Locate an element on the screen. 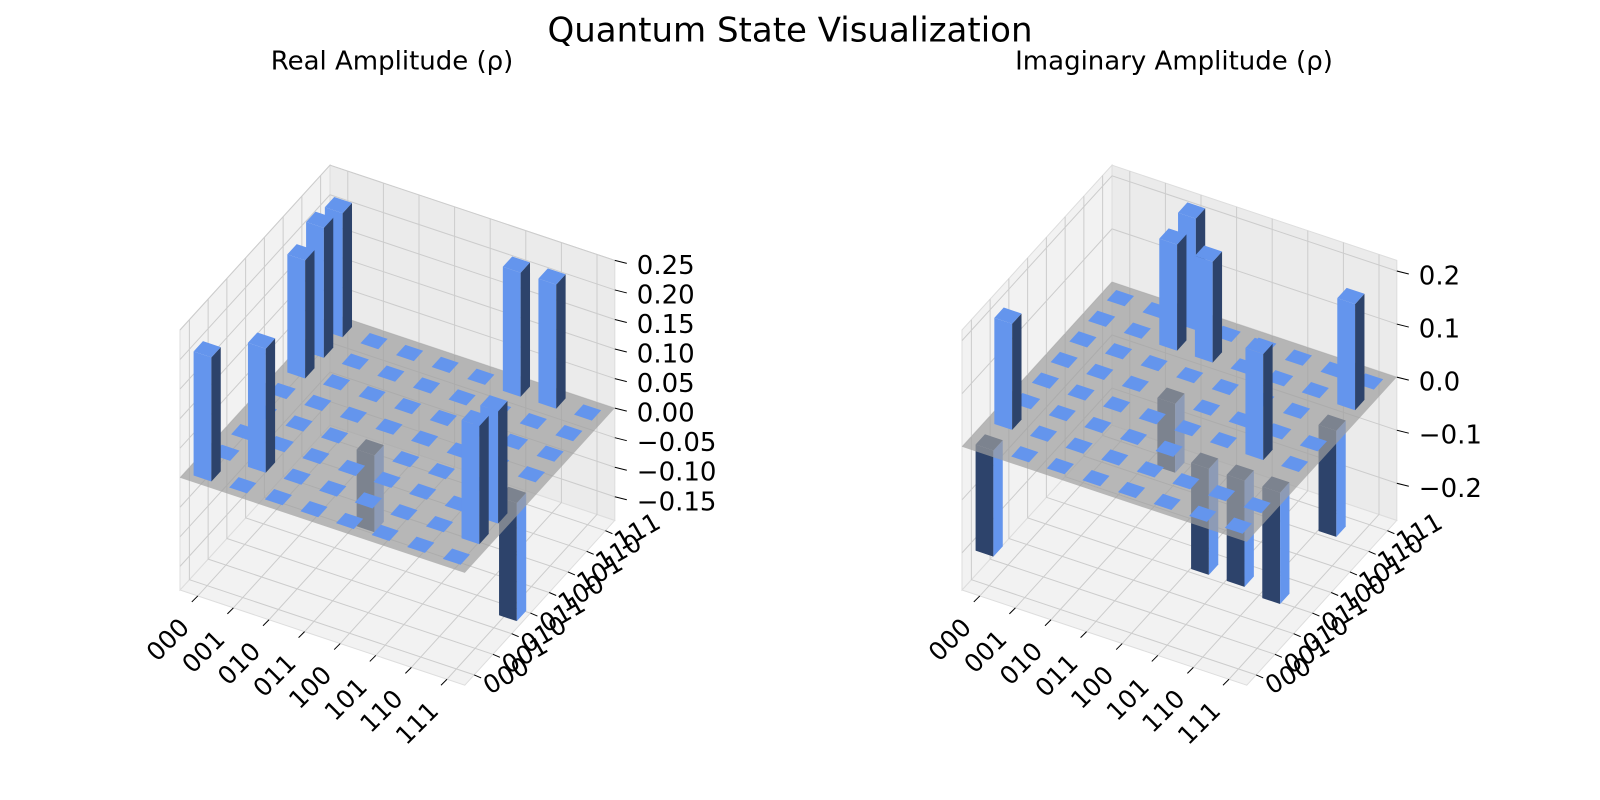  z-tick-label: 0.05 is located at coordinates (666, 384).